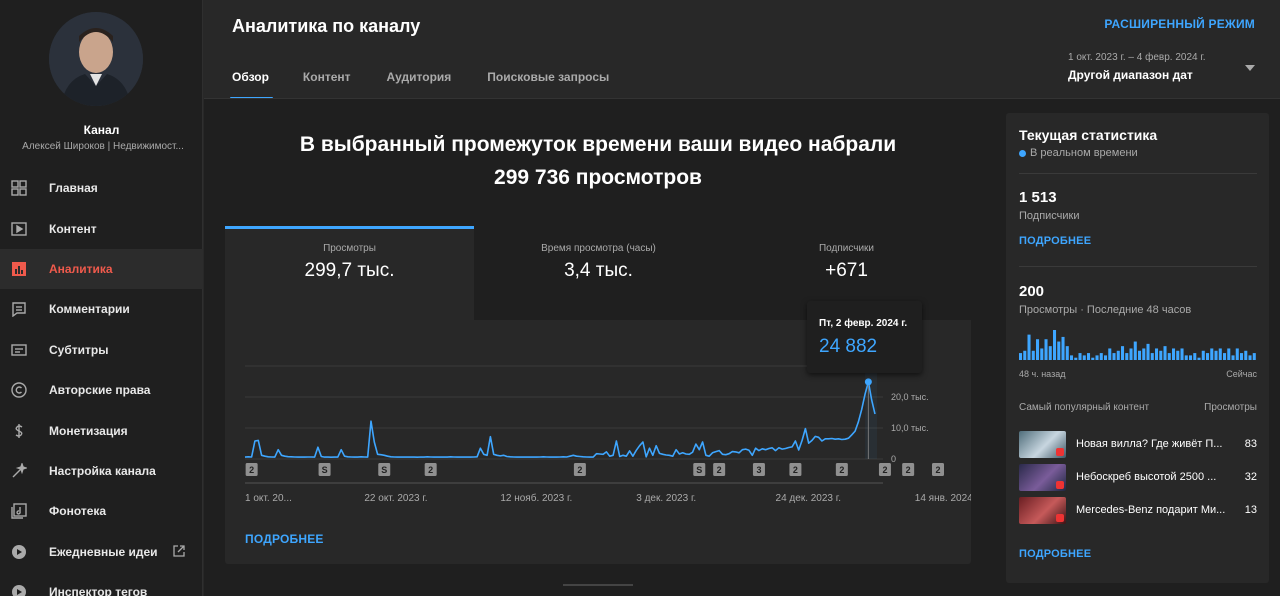  Describe the element at coordinates (101, 430) in the screenshot. I see `sidebar-item-monetization: Монетизация` at that location.